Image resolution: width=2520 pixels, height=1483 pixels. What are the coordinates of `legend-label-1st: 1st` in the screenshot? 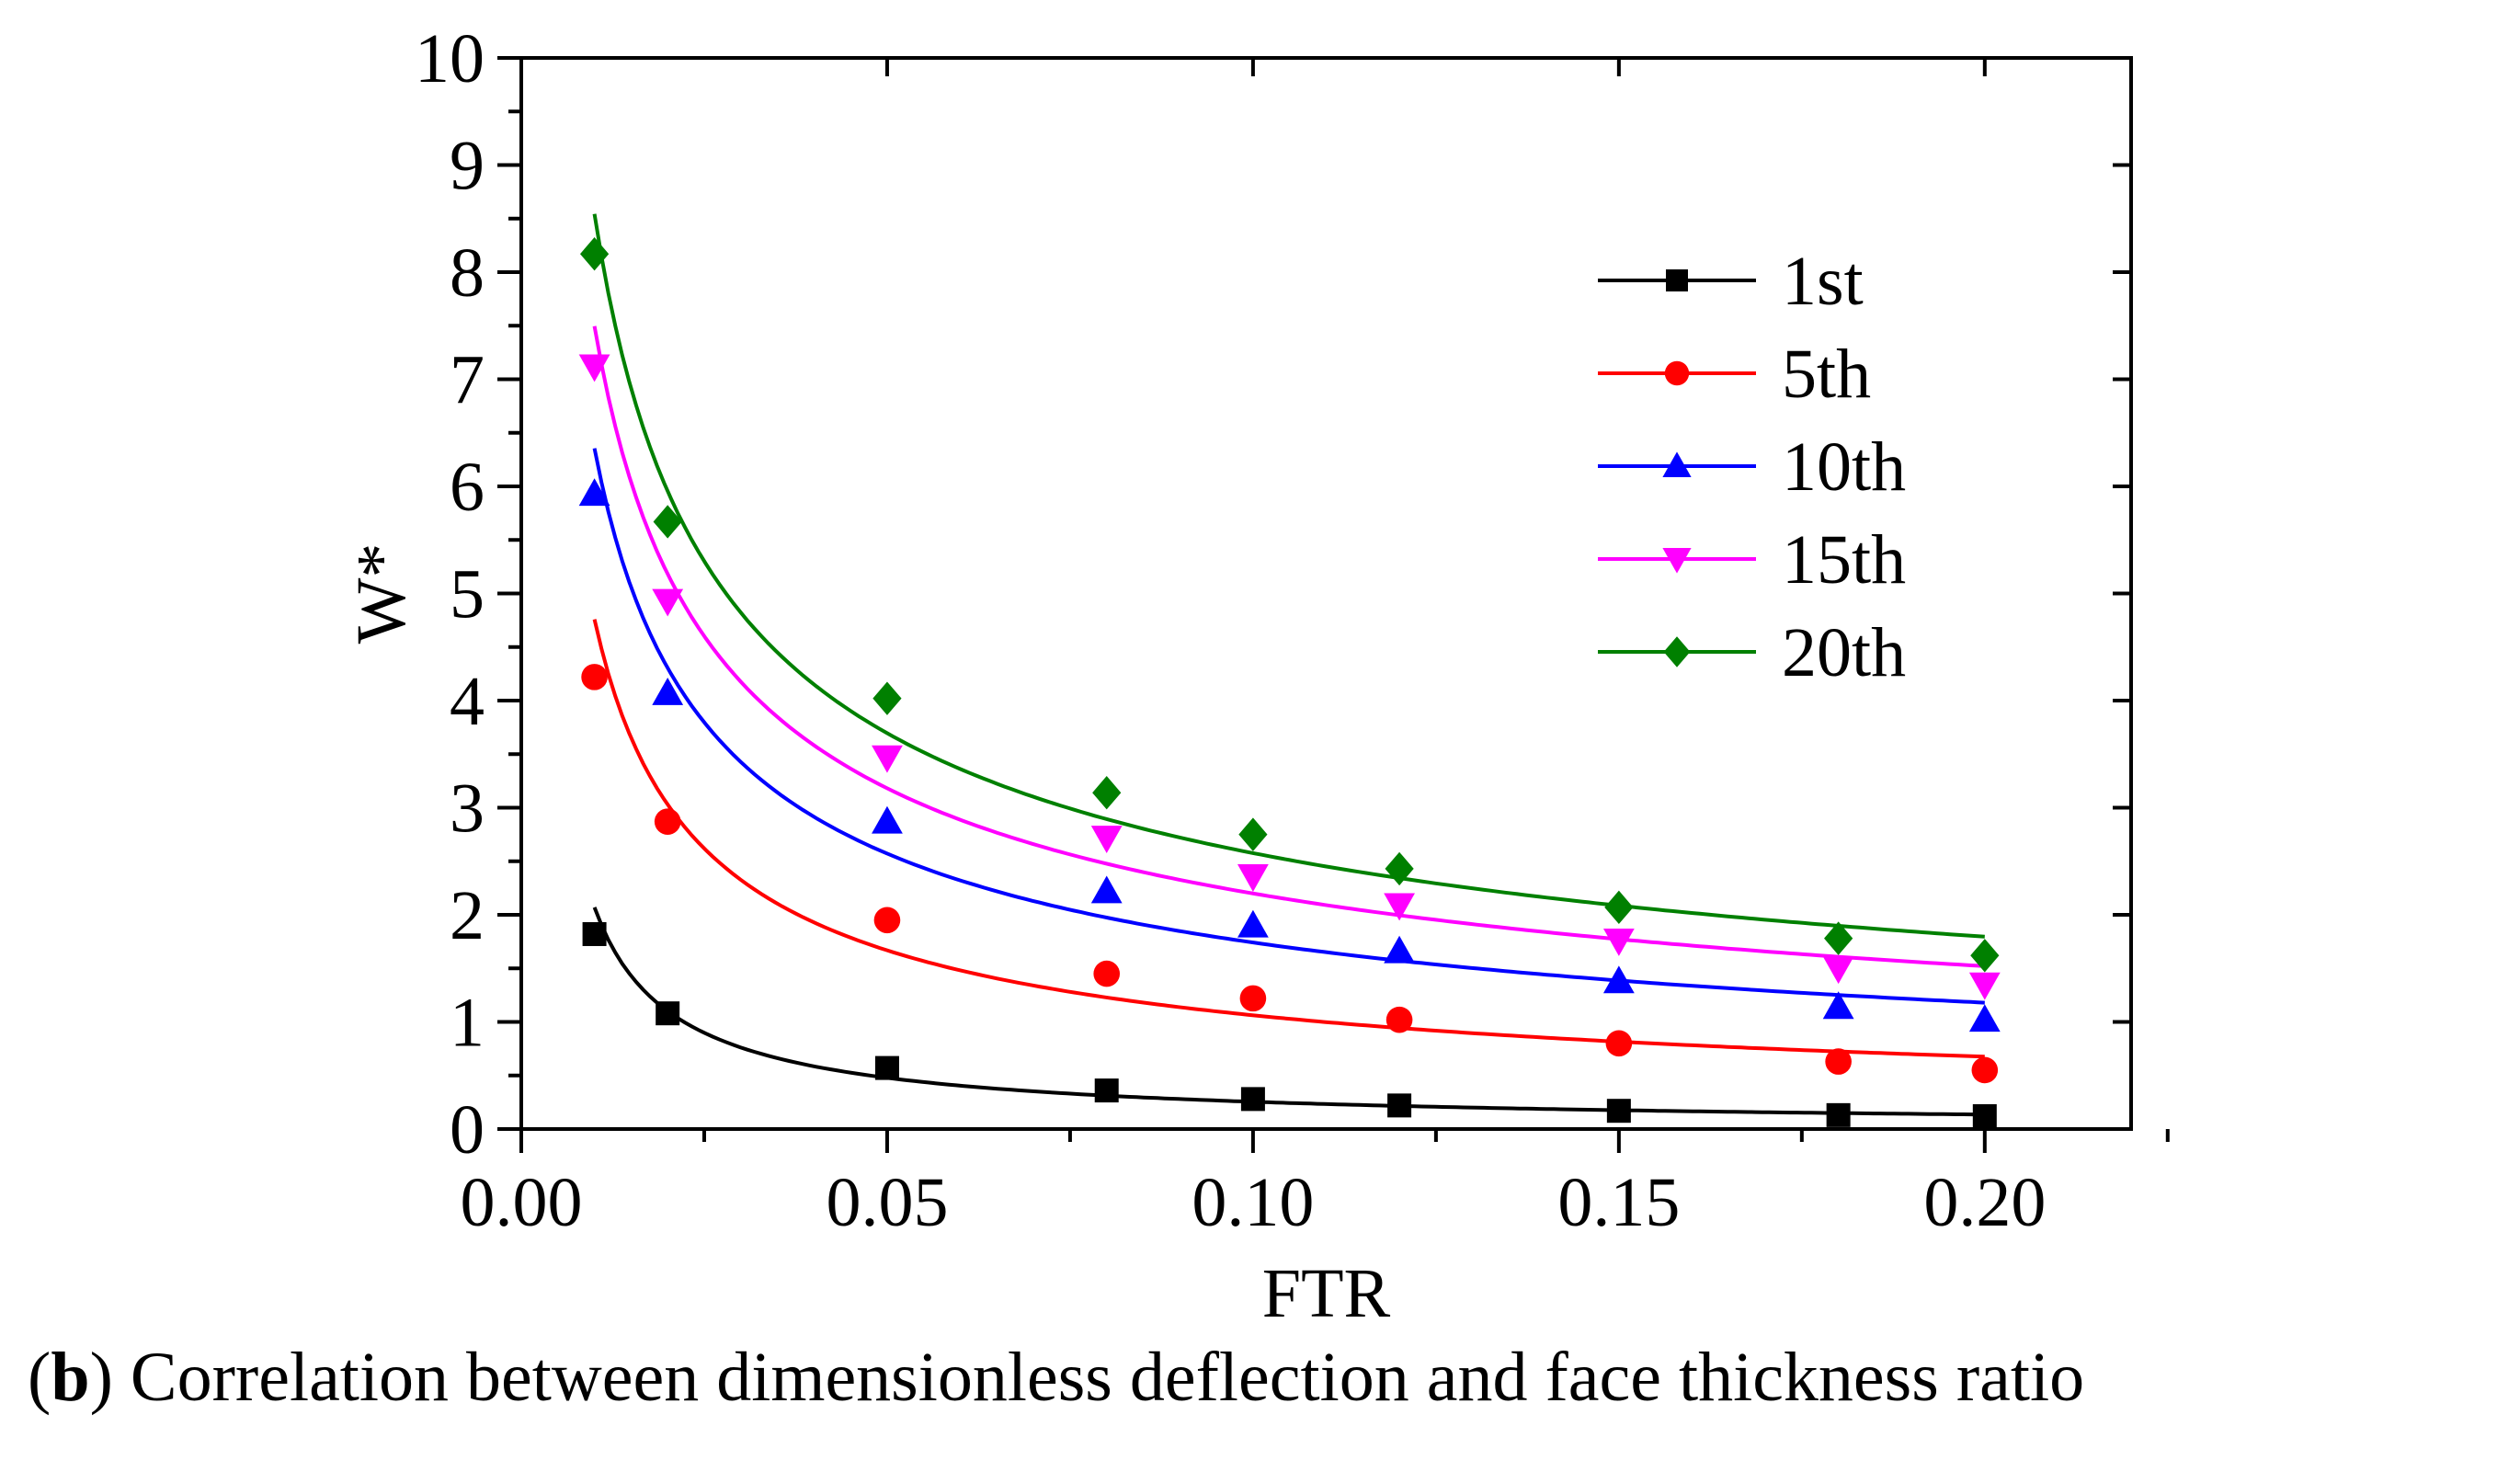 It's located at (1823, 281).